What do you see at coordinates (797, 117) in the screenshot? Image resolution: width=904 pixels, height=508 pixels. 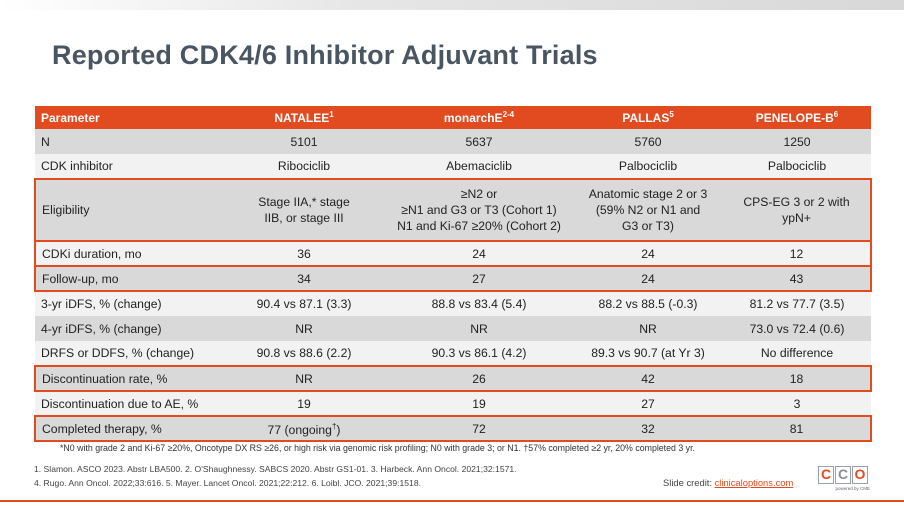 I see `header-penelope-b: PENELOPE-B6` at bounding box center [797, 117].